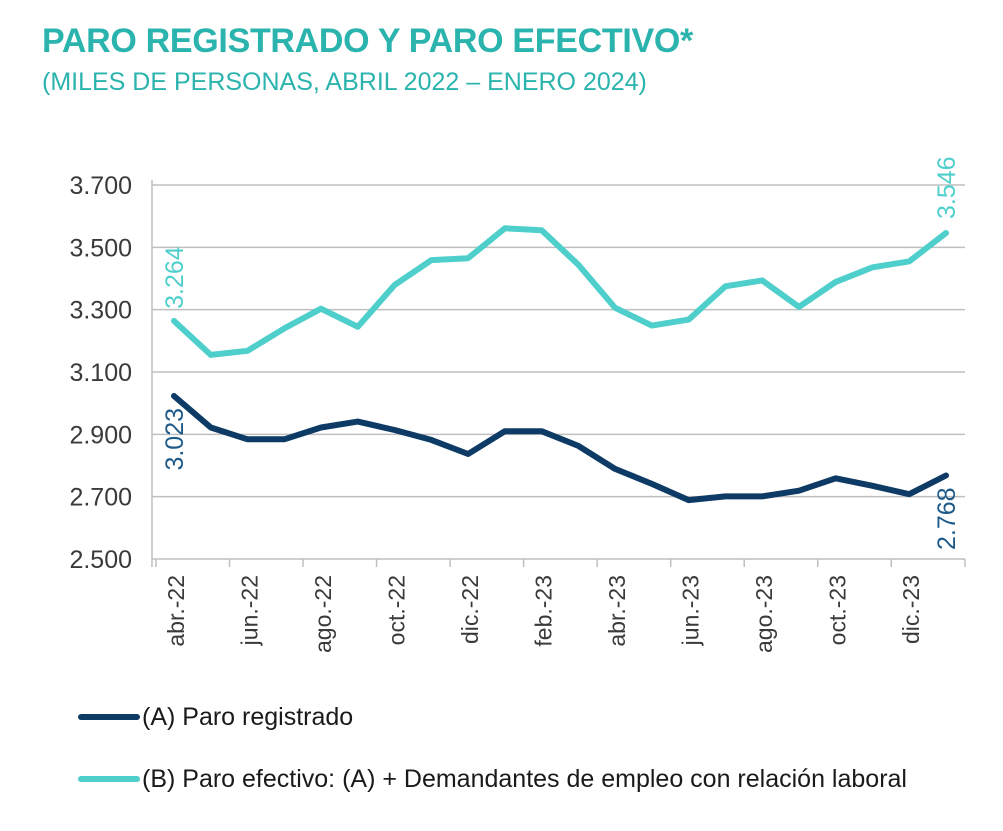 Image resolution: width=1003 pixels, height=831 pixels. What do you see at coordinates (764, 614) in the screenshot?
I see `x-tick-label: ago.-23` at bounding box center [764, 614].